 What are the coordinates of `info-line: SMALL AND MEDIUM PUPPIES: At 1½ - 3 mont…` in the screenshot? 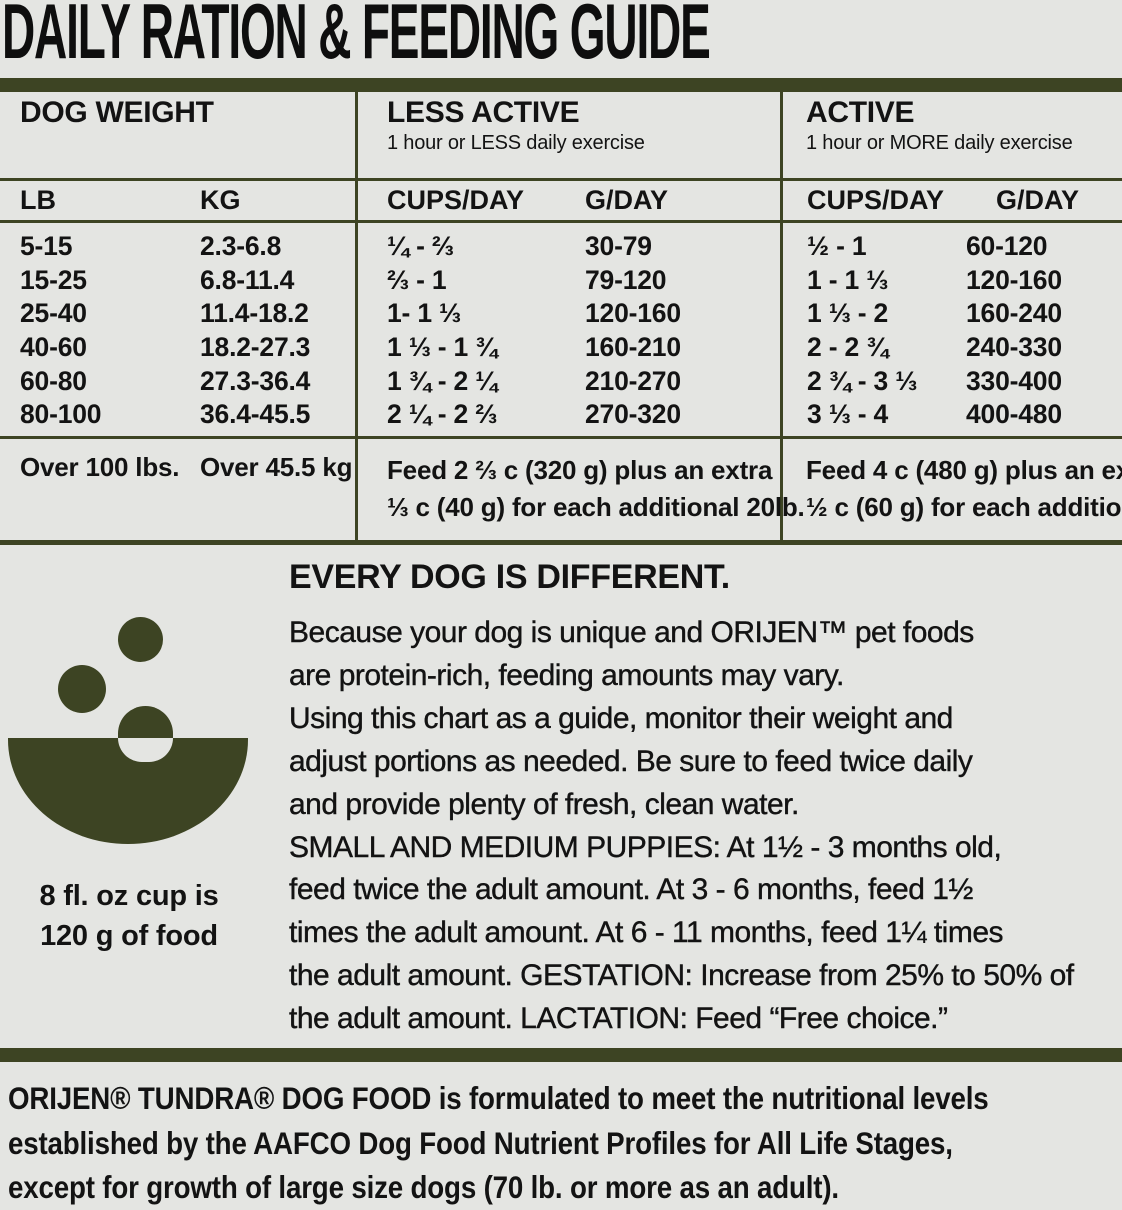 It's located at (645, 847).